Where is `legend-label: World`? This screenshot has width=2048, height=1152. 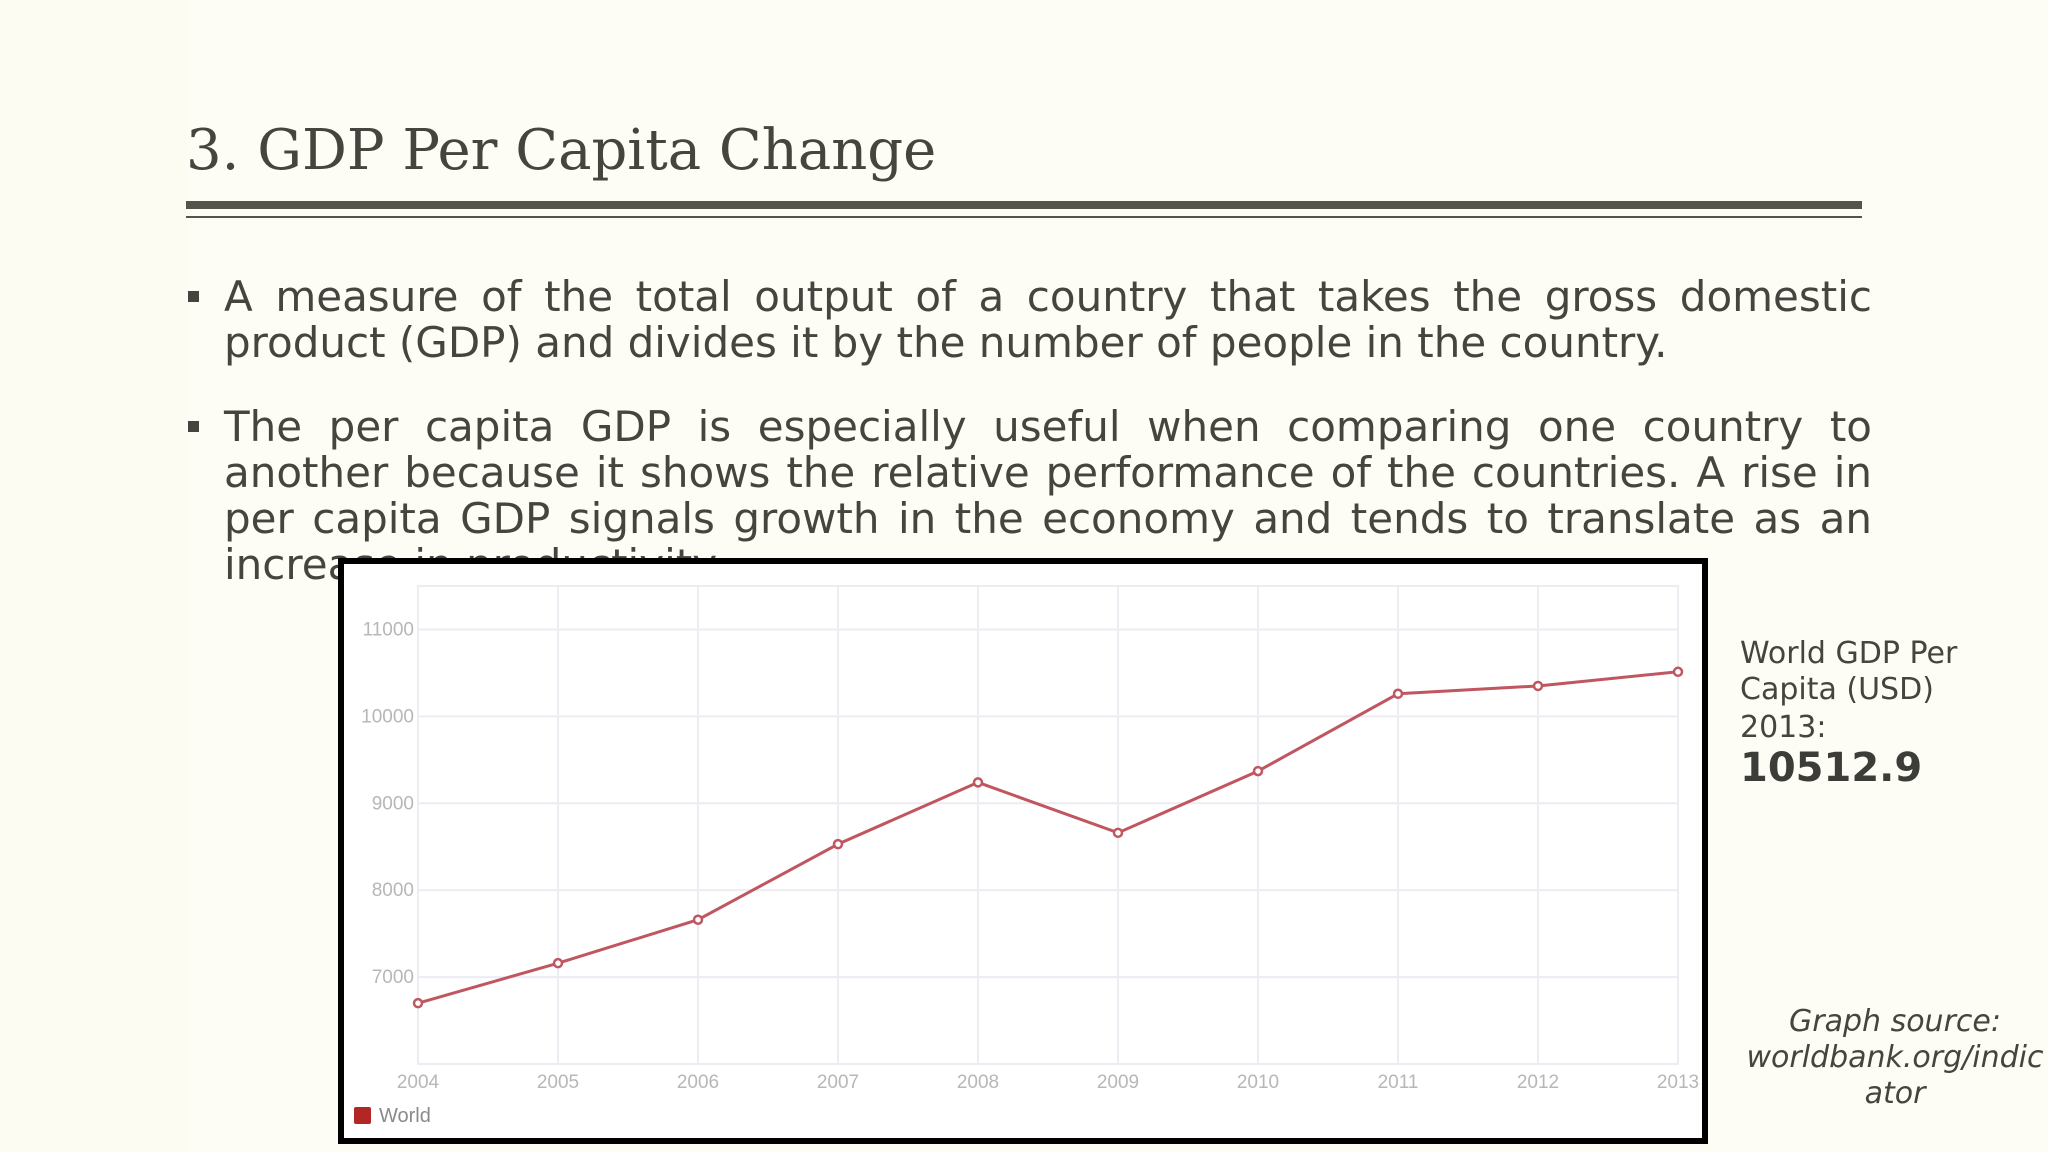
legend-label: World is located at coordinates (405, 1116).